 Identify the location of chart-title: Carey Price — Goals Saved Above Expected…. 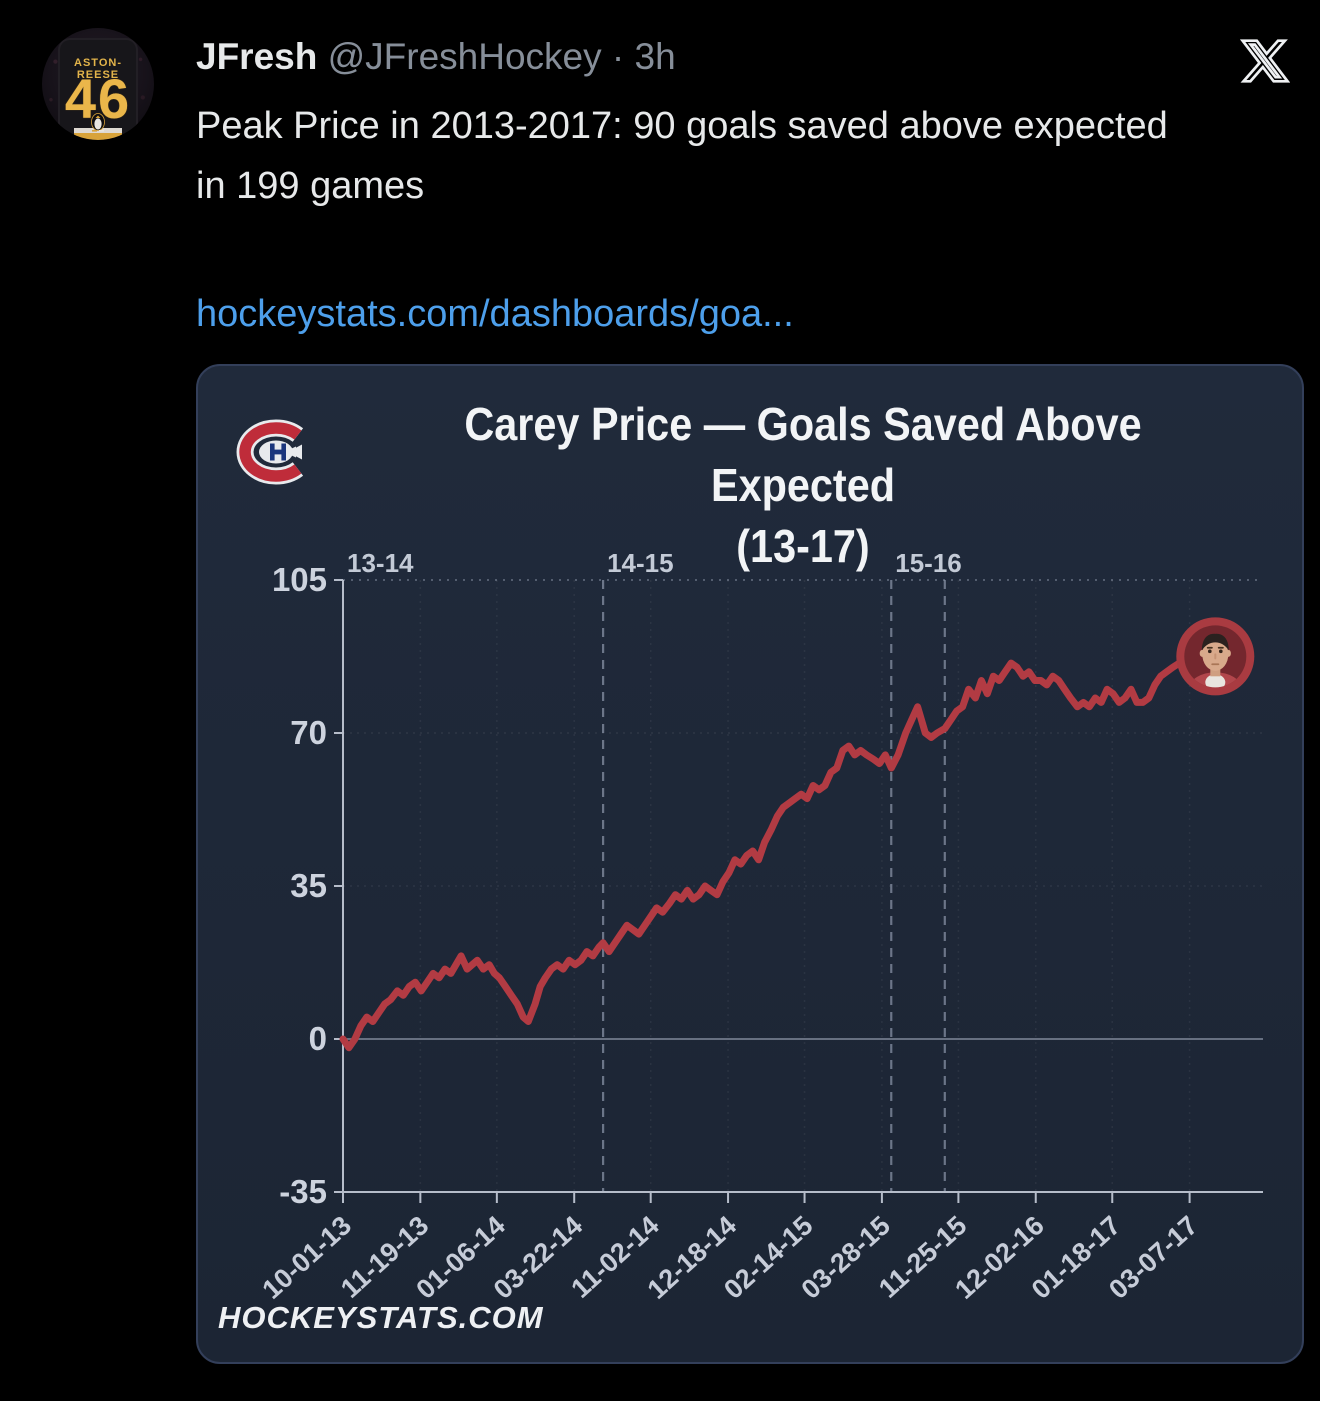
(803, 485).